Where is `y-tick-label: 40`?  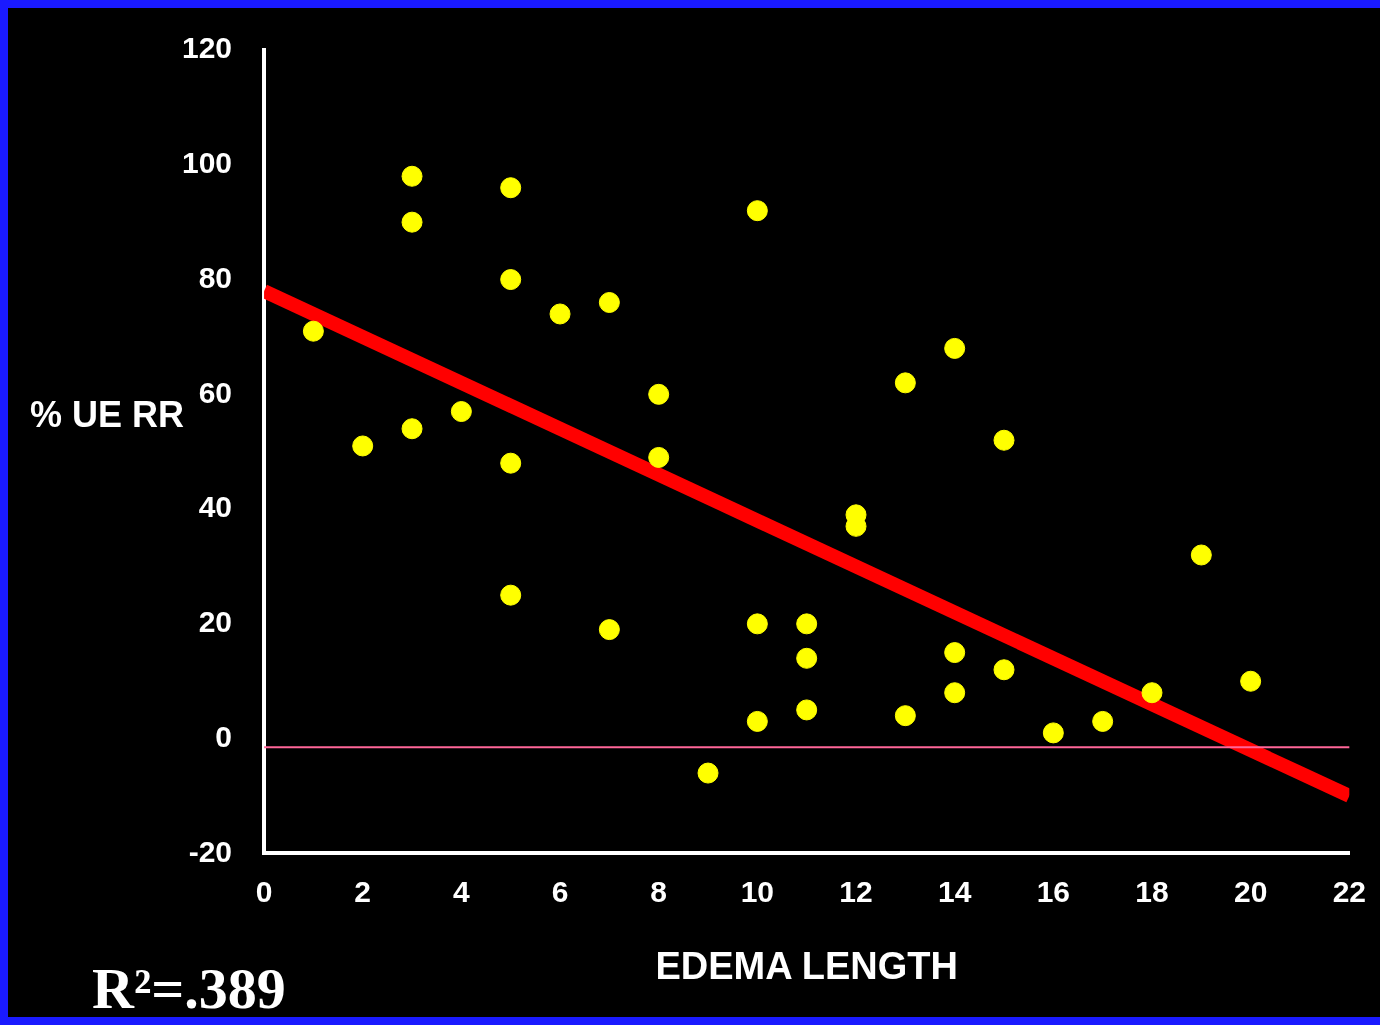
y-tick-label: 40 is located at coordinates (215, 507).